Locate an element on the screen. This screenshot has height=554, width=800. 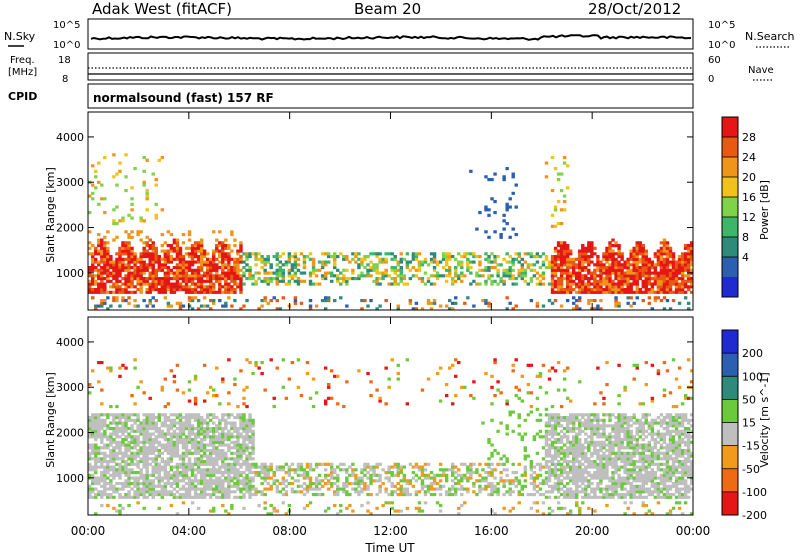
velocity-colorbar-tick-5: -50 is located at coordinates (751, 469).